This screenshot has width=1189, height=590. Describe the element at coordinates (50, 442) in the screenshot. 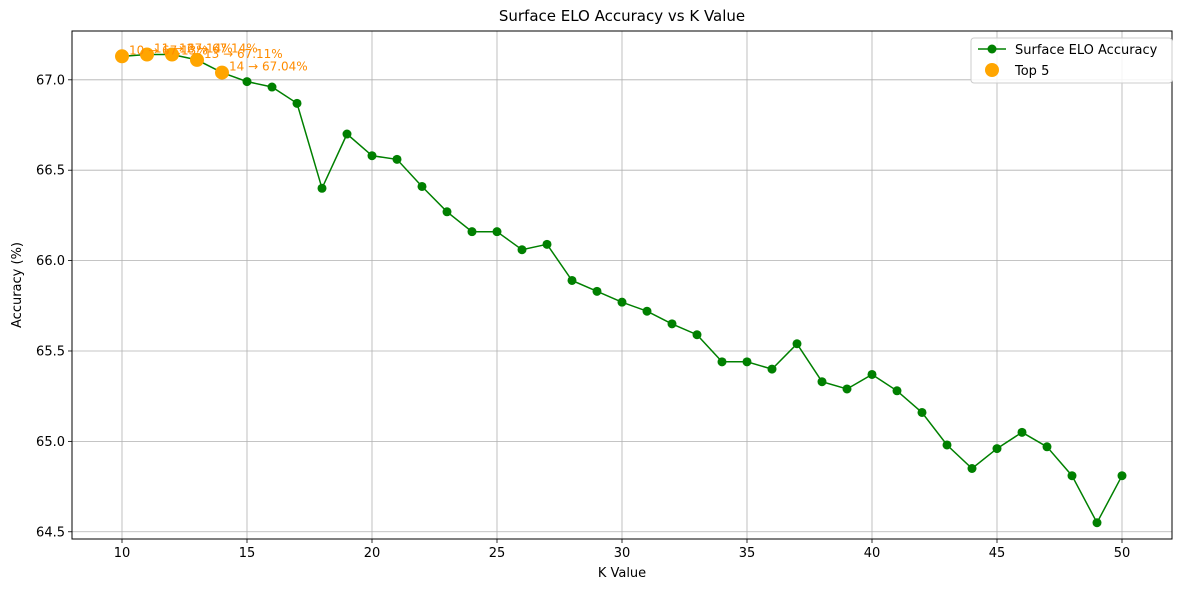

I see `y-tick-label: 65.0` at that location.